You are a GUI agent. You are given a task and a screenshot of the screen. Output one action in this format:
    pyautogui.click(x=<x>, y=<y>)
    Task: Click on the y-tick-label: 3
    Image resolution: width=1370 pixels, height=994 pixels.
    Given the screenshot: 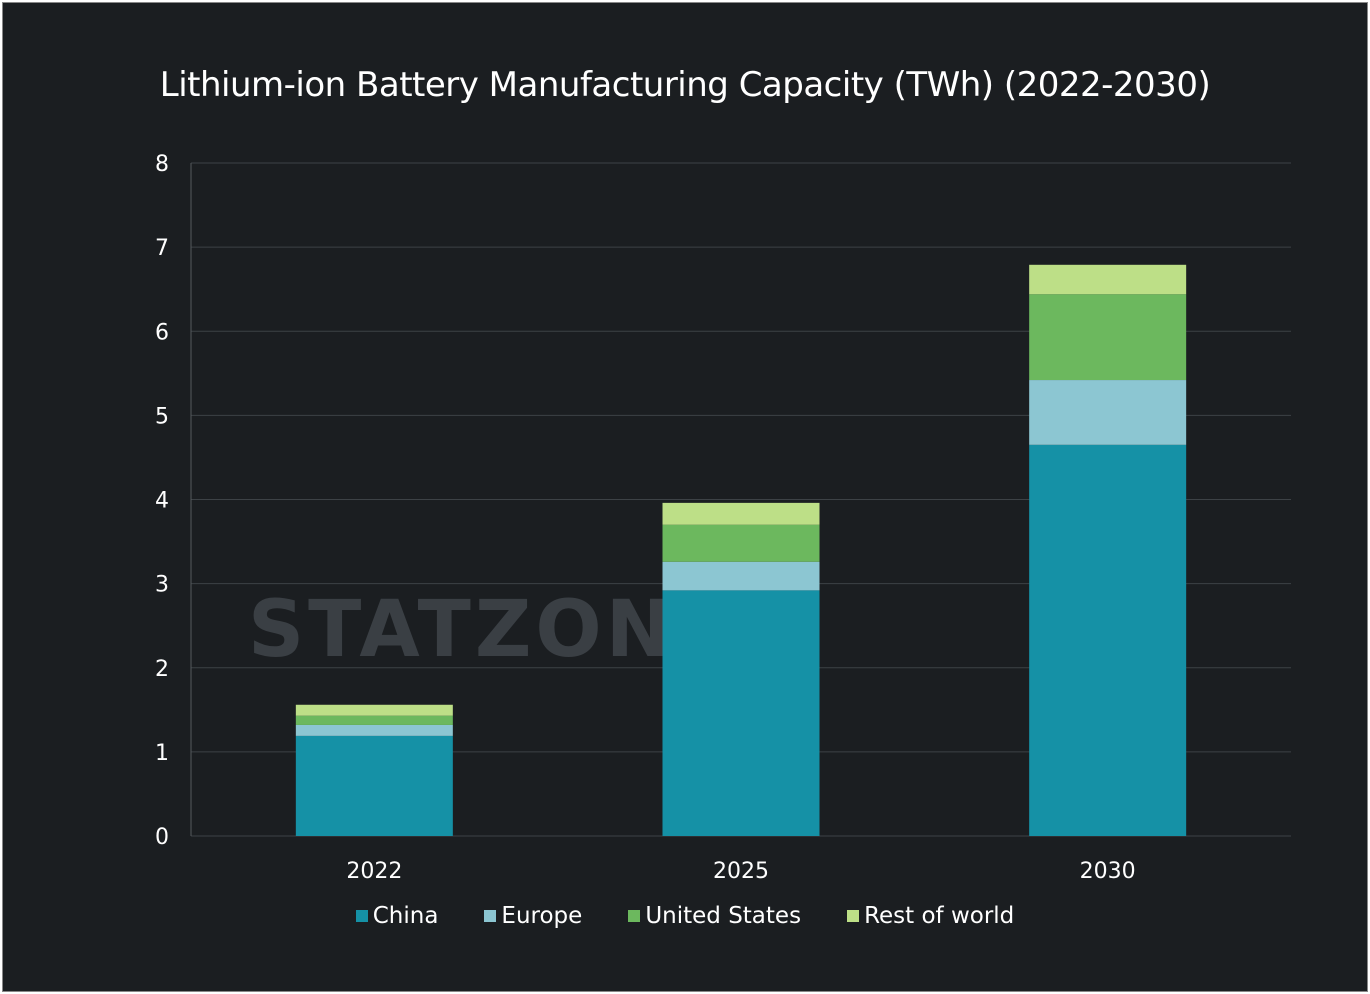 What is the action you would take?
    pyautogui.click(x=162, y=585)
    